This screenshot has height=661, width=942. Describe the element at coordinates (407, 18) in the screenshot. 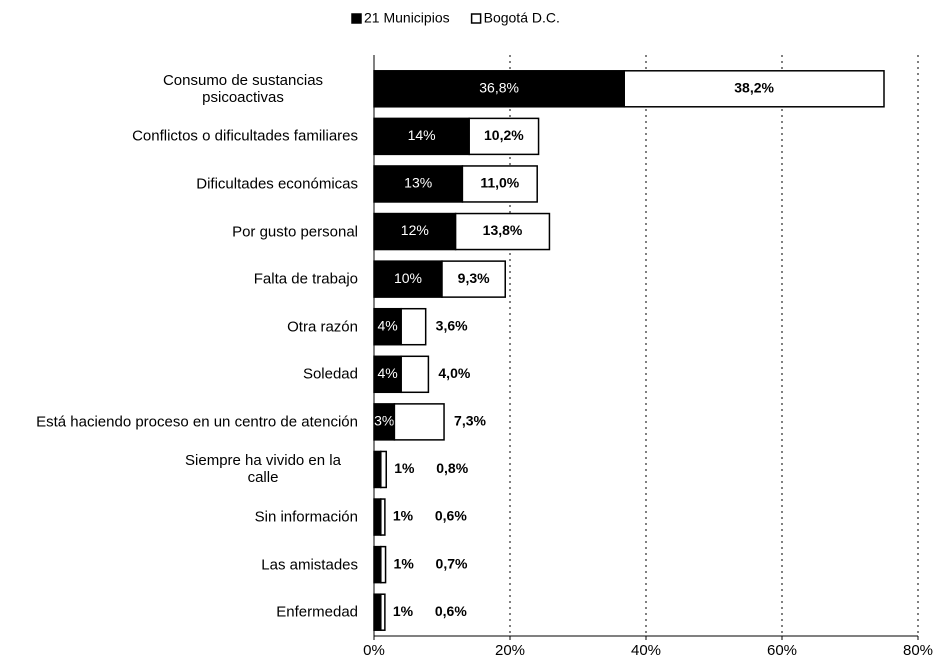

I see `legend-label: 21 Municipios` at that location.